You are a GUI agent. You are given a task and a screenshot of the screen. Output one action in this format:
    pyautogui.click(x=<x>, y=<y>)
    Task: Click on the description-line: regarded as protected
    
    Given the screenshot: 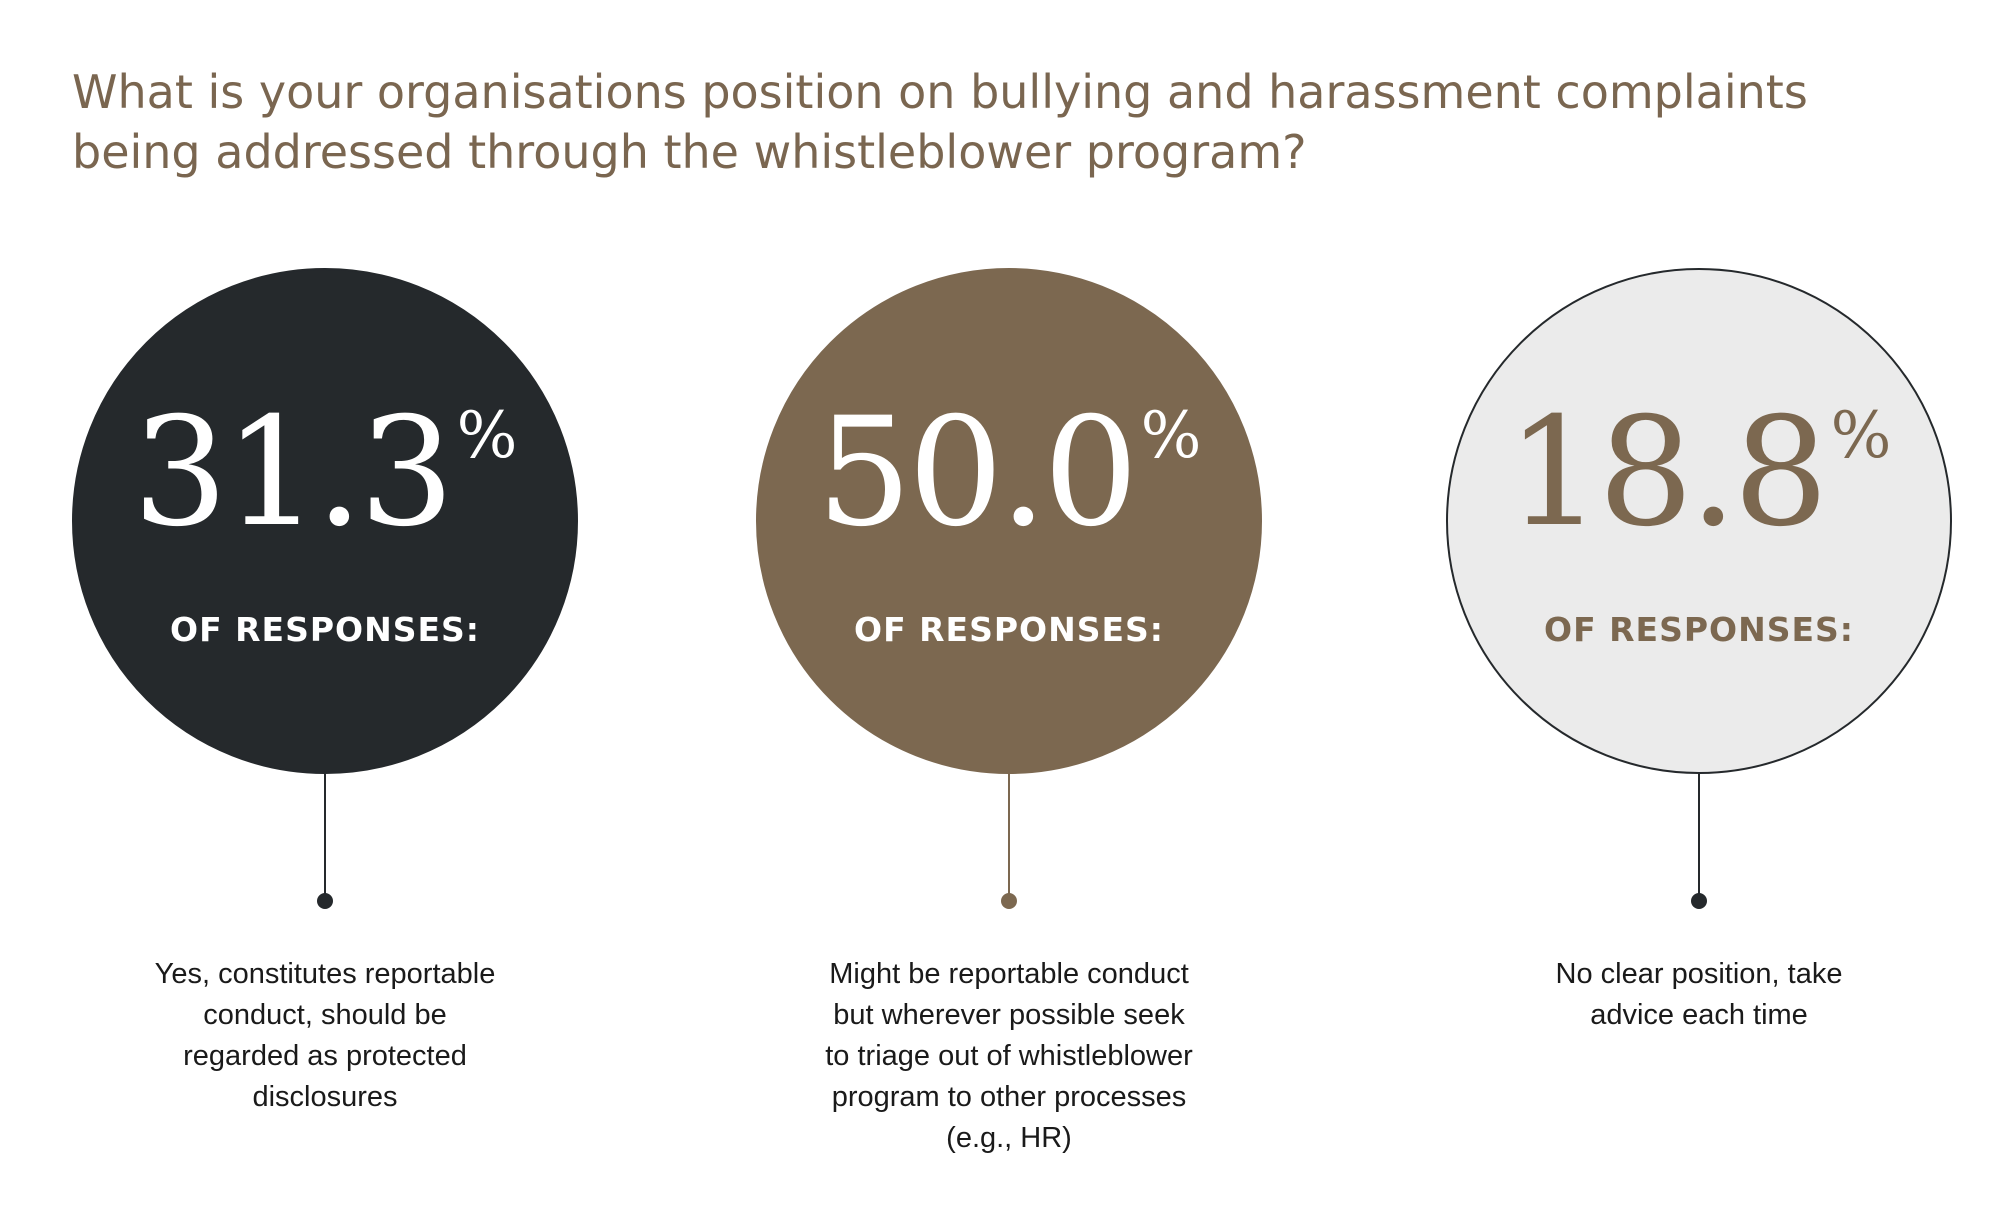 What is the action you would take?
    pyautogui.click(x=325, y=1056)
    